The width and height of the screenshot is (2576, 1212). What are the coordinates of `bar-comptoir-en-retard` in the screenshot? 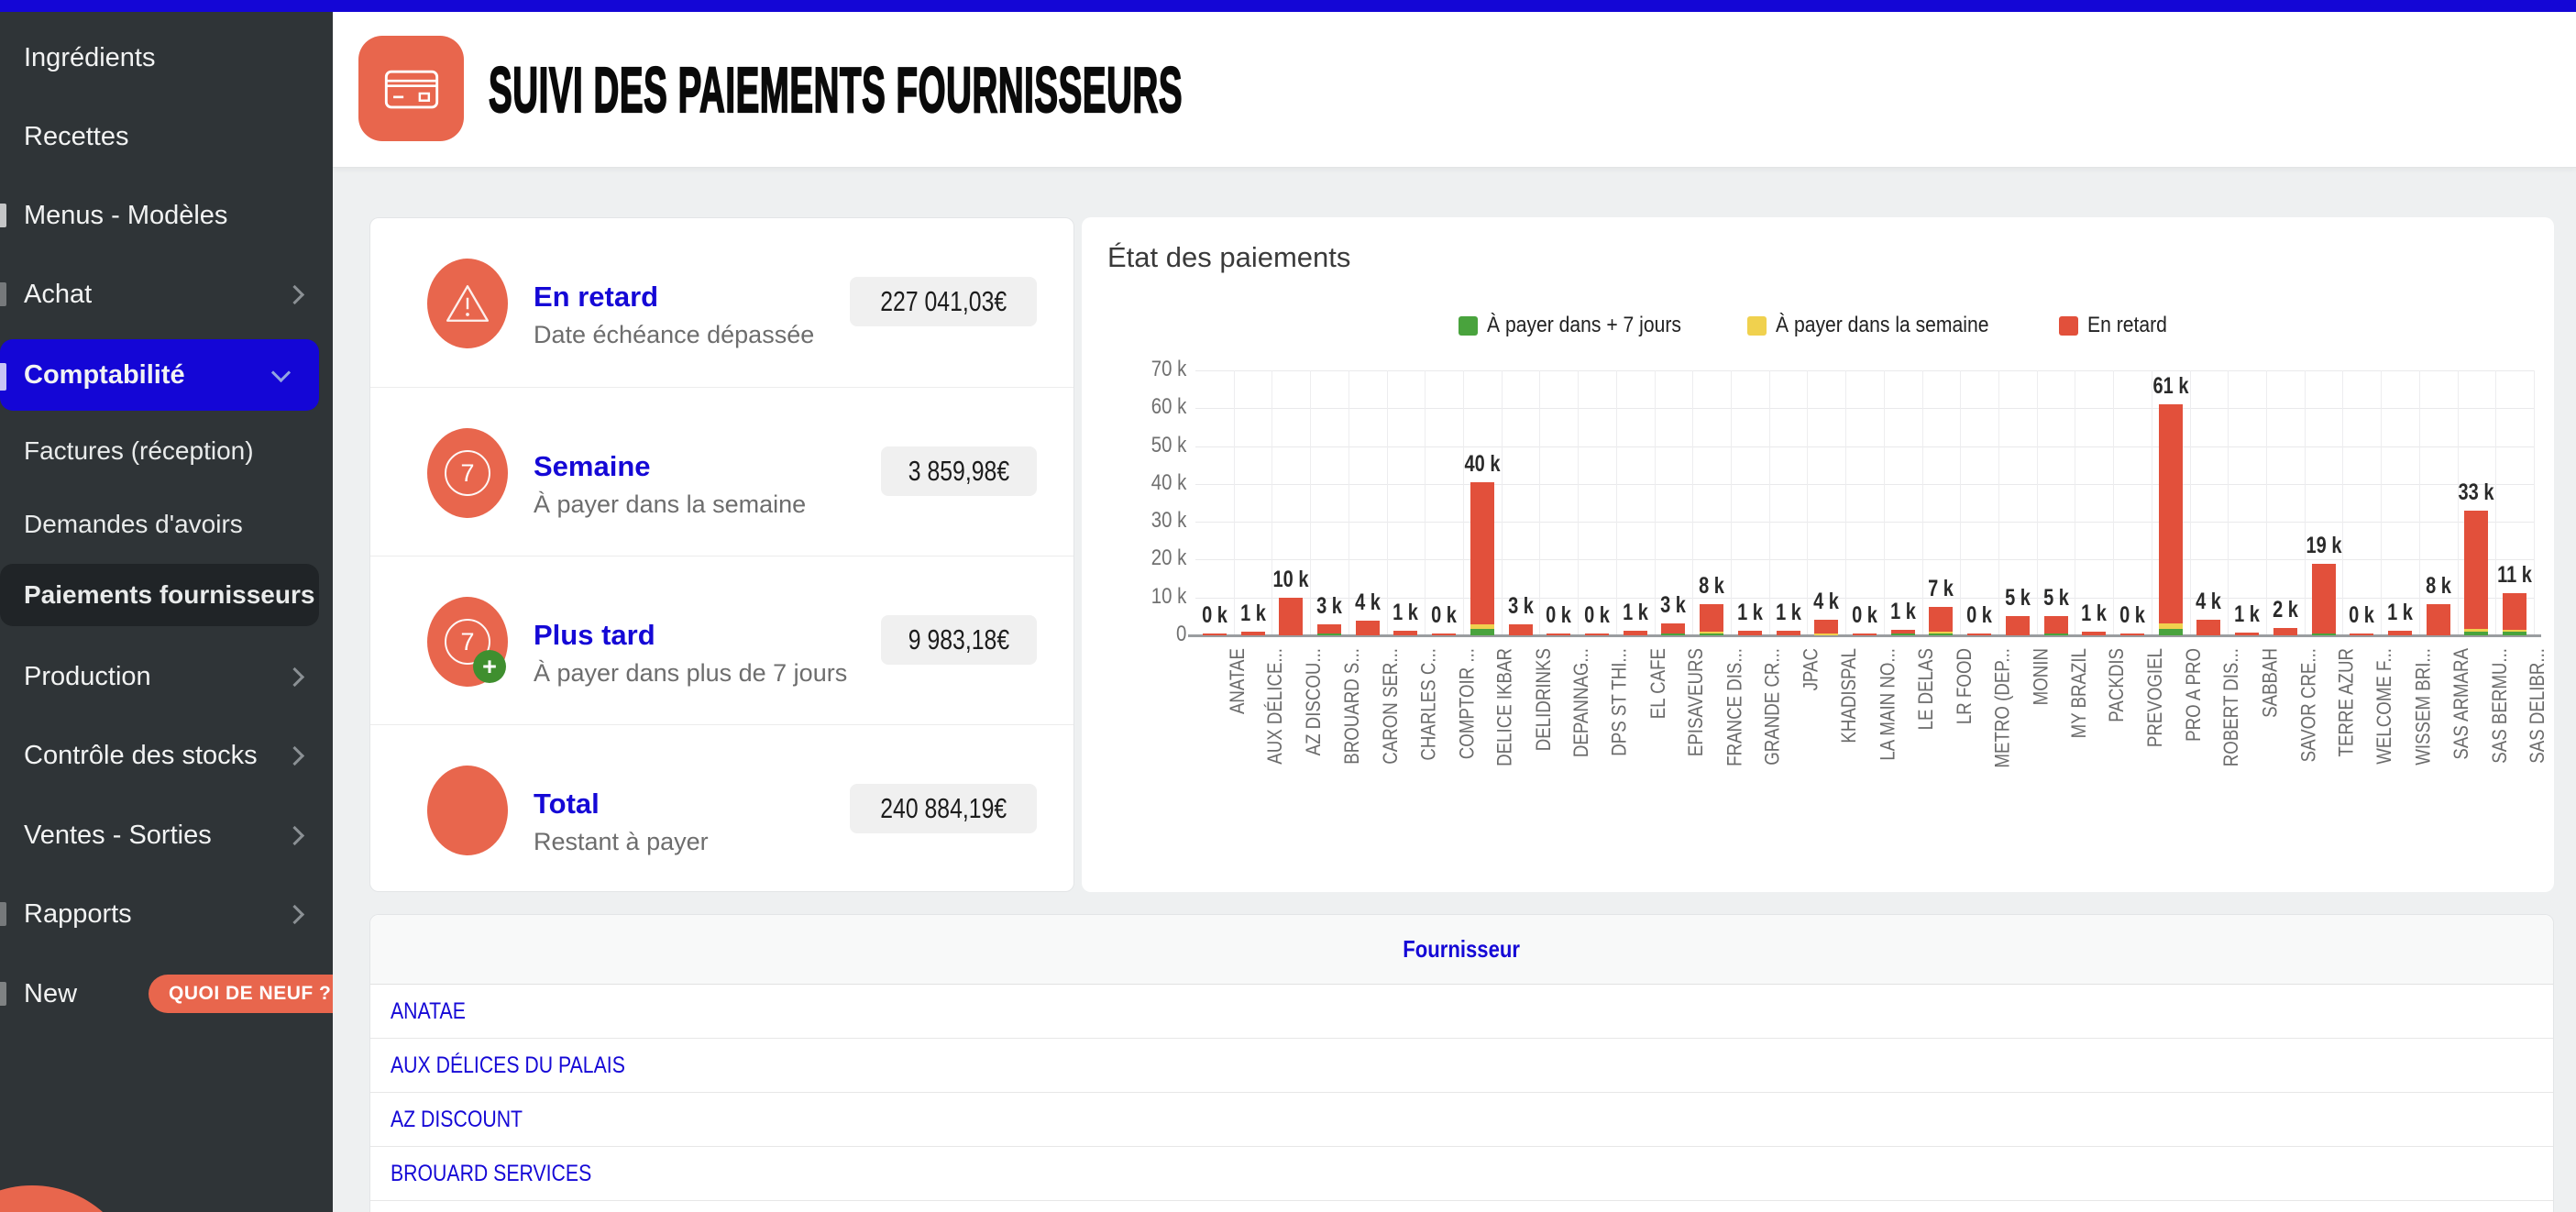 It's located at (1444, 634).